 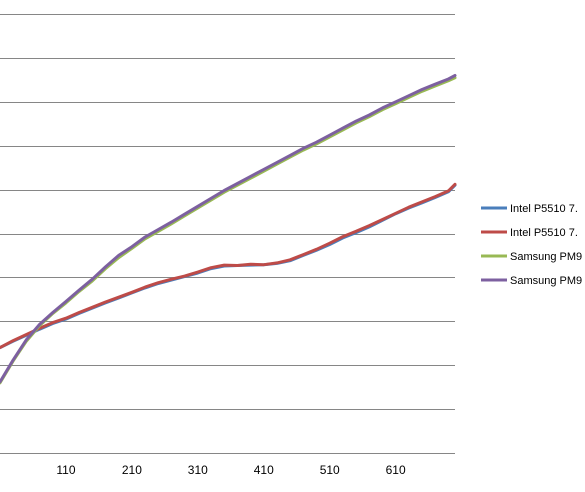 What do you see at coordinates (132, 470) in the screenshot?
I see `x-tick-label: 210` at bounding box center [132, 470].